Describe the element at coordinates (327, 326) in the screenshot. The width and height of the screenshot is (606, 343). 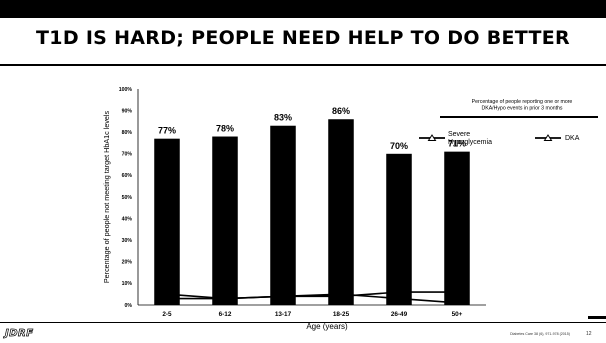
I see `x-axis-title: Age (years)` at that location.